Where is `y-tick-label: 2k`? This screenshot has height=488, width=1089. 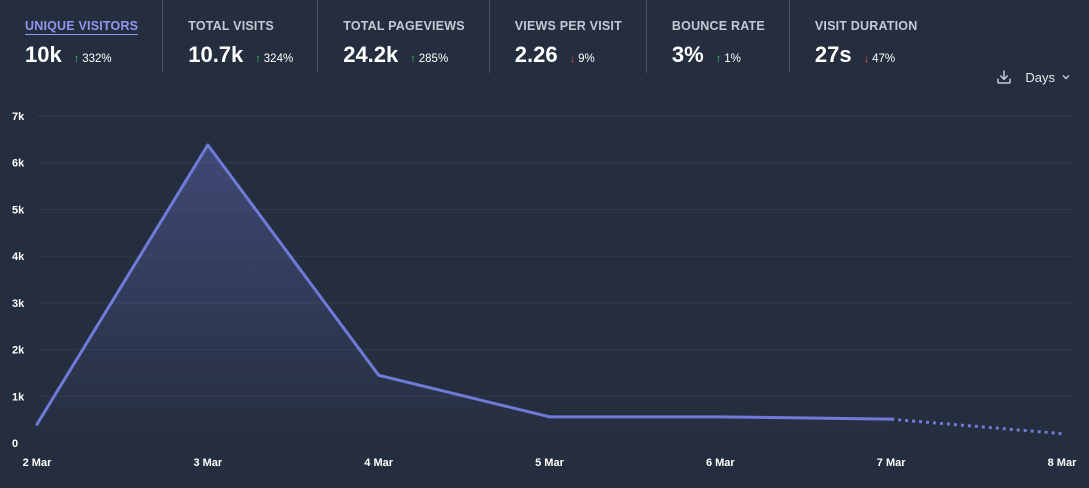
y-tick-label: 2k is located at coordinates (18, 351).